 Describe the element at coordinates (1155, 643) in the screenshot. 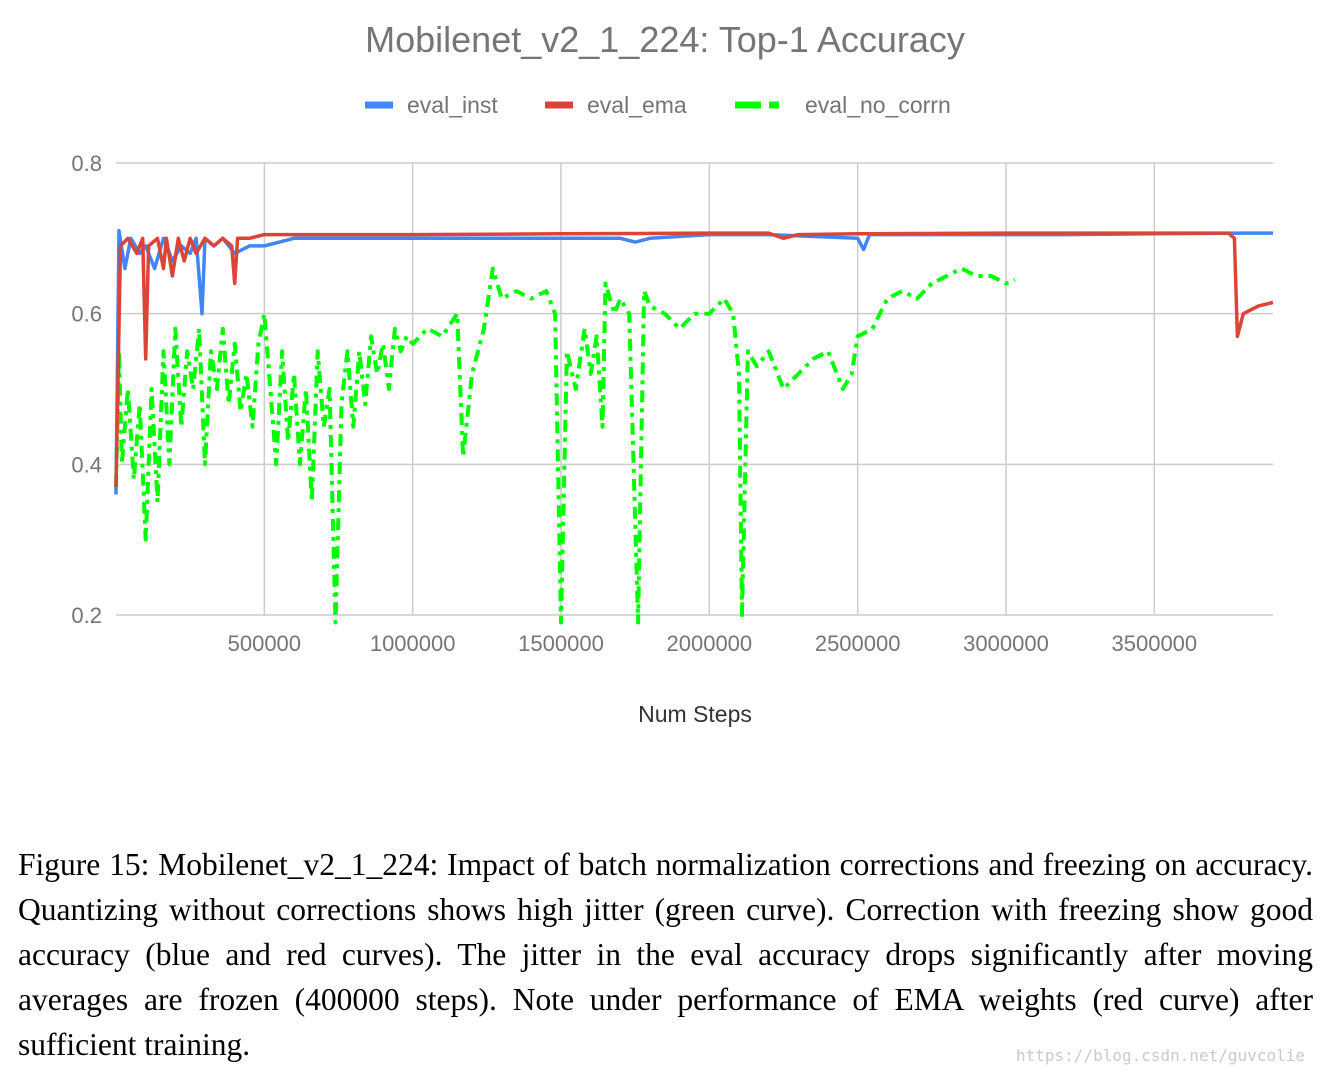

I see `x-tick-label: 3500000` at that location.